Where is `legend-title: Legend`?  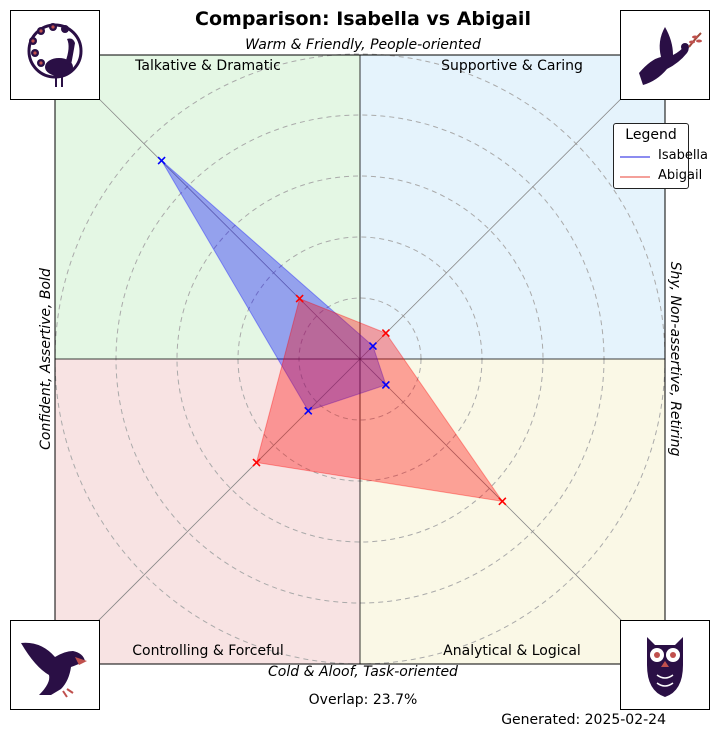 legend-title: Legend is located at coordinates (651, 135).